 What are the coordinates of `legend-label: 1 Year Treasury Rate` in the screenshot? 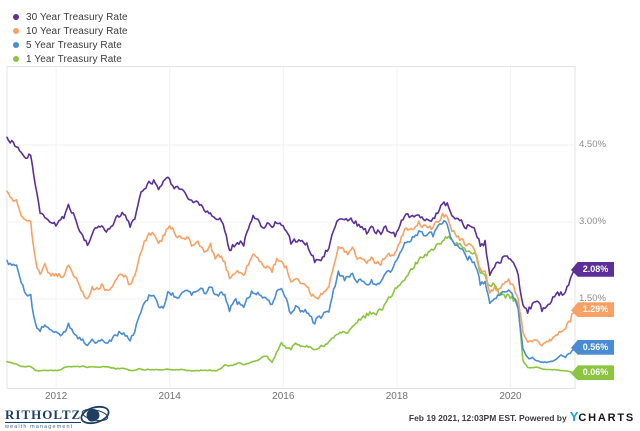 It's located at (74, 59).